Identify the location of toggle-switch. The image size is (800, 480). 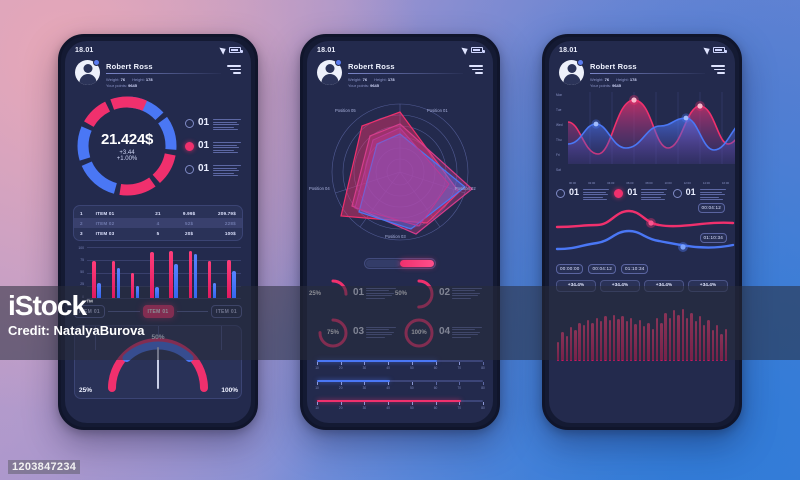
(400, 263).